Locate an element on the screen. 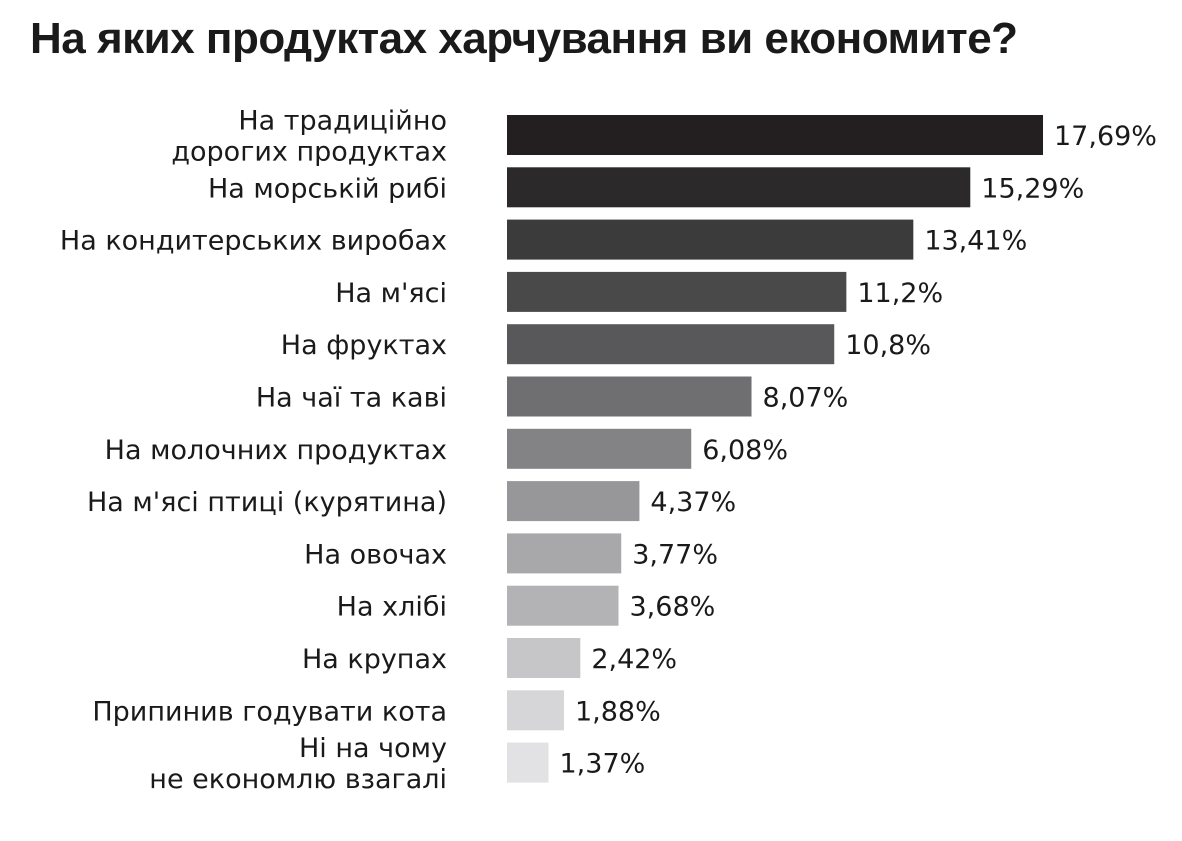 The height and width of the screenshot is (841, 1182). category-label: На м'ясі птиці (курятина) is located at coordinates (267, 502).